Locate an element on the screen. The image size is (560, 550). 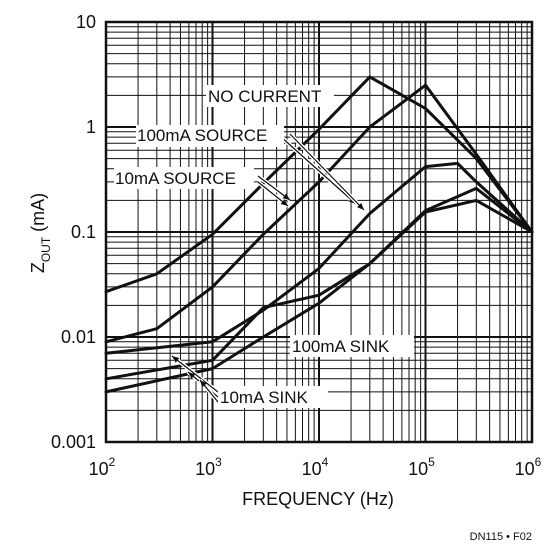
x-tick-exponent: 5 is located at coordinates (431, 462).